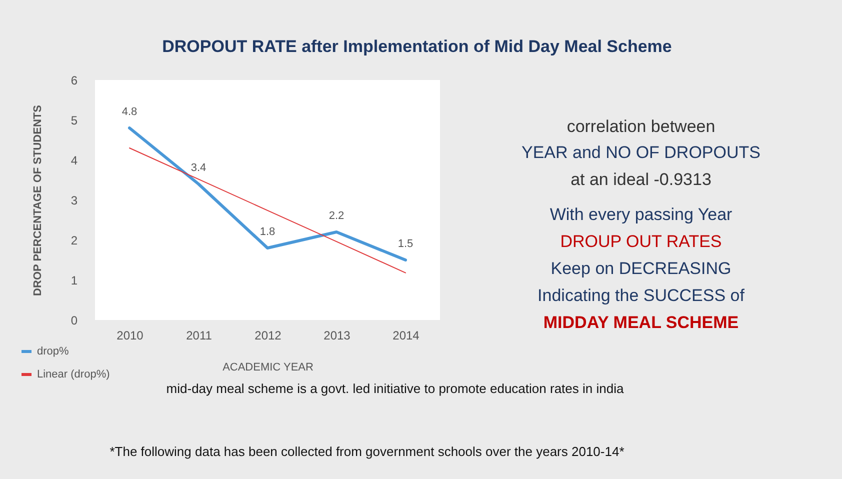 Image resolution: width=842 pixels, height=479 pixels. Describe the element at coordinates (74, 121) in the screenshot. I see `y-tick-label: 5` at that location.